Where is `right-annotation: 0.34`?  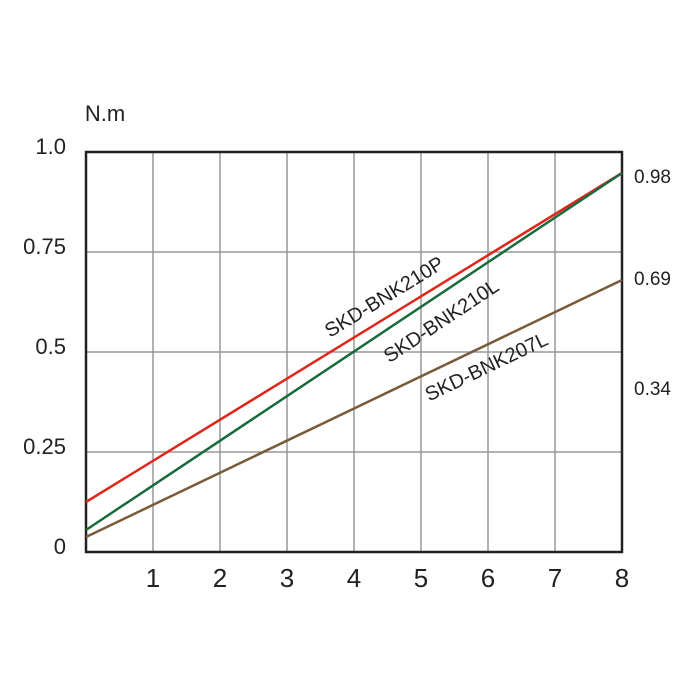
right-annotation: 0.34 is located at coordinates (652, 389).